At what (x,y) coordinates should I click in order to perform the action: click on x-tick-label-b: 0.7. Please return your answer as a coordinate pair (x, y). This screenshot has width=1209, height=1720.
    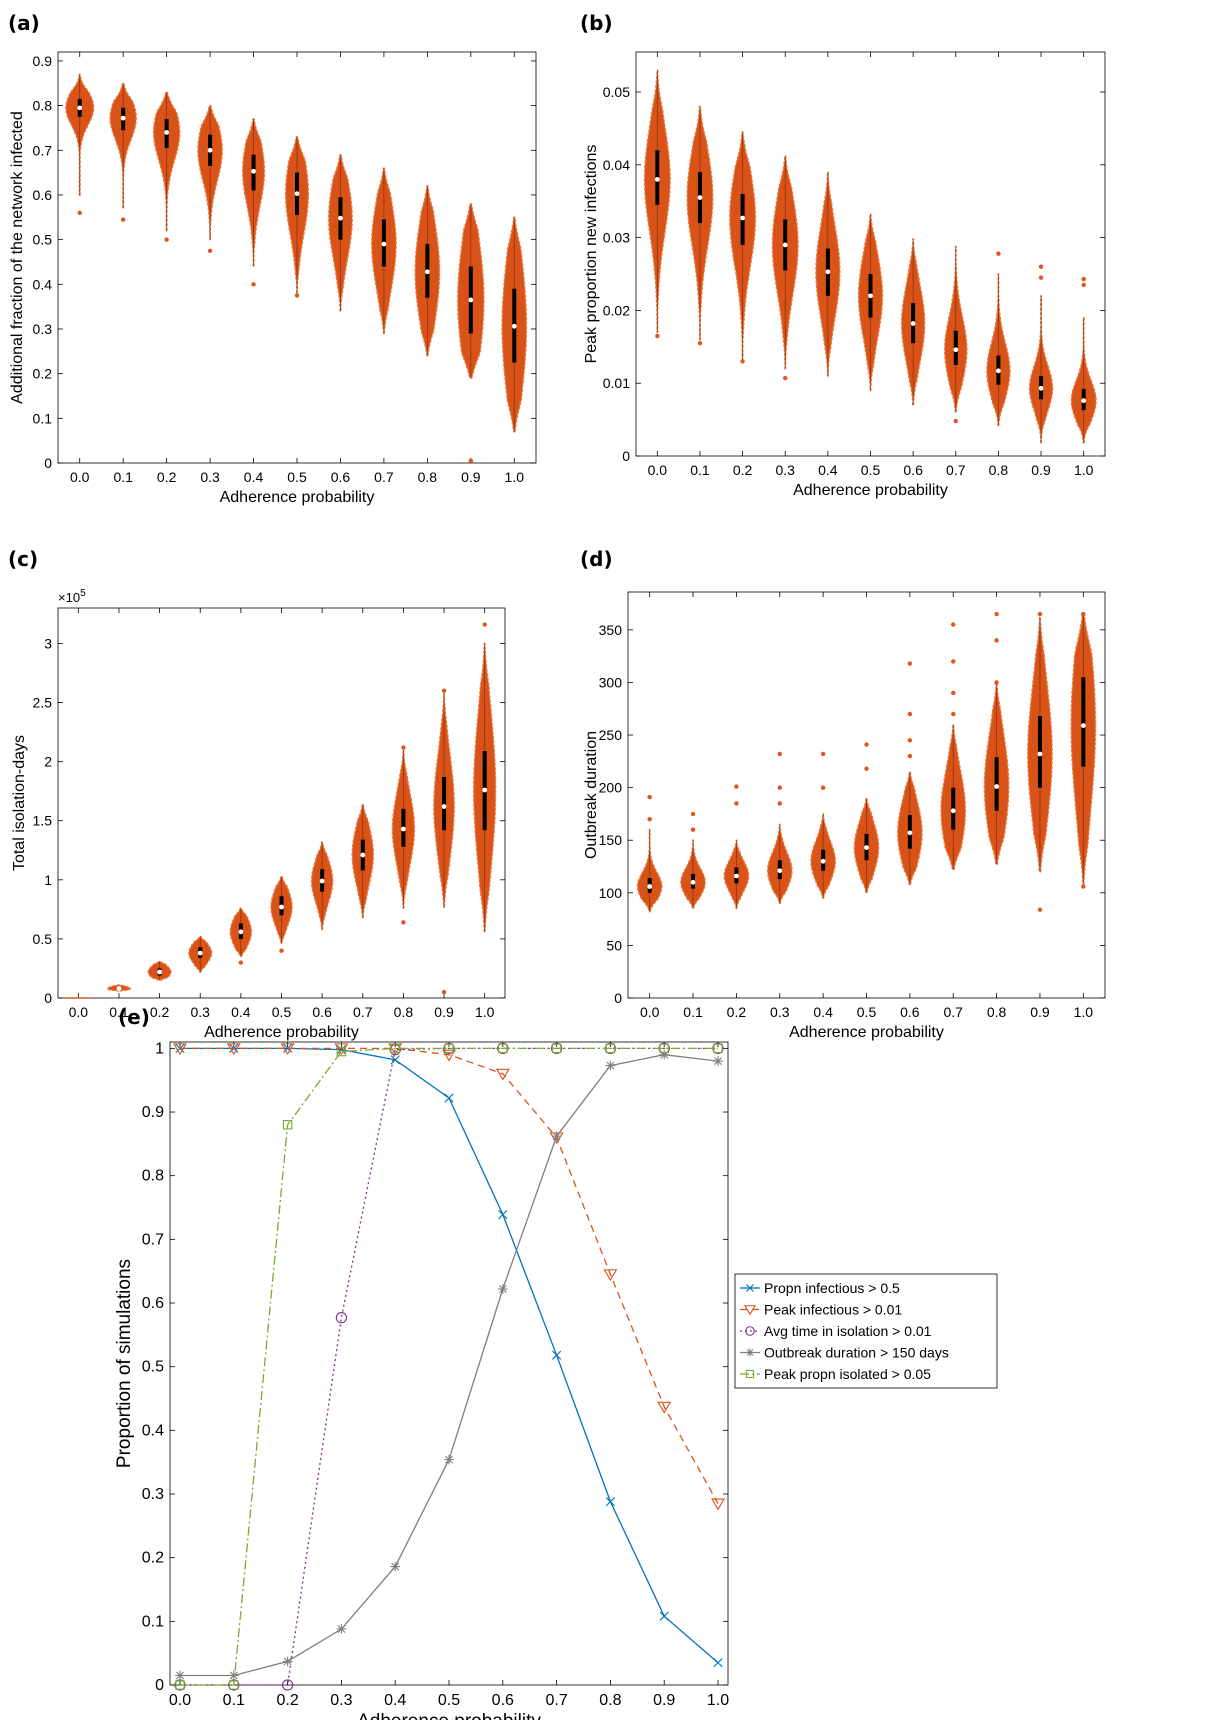
    Looking at the image, I should click on (956, 470).